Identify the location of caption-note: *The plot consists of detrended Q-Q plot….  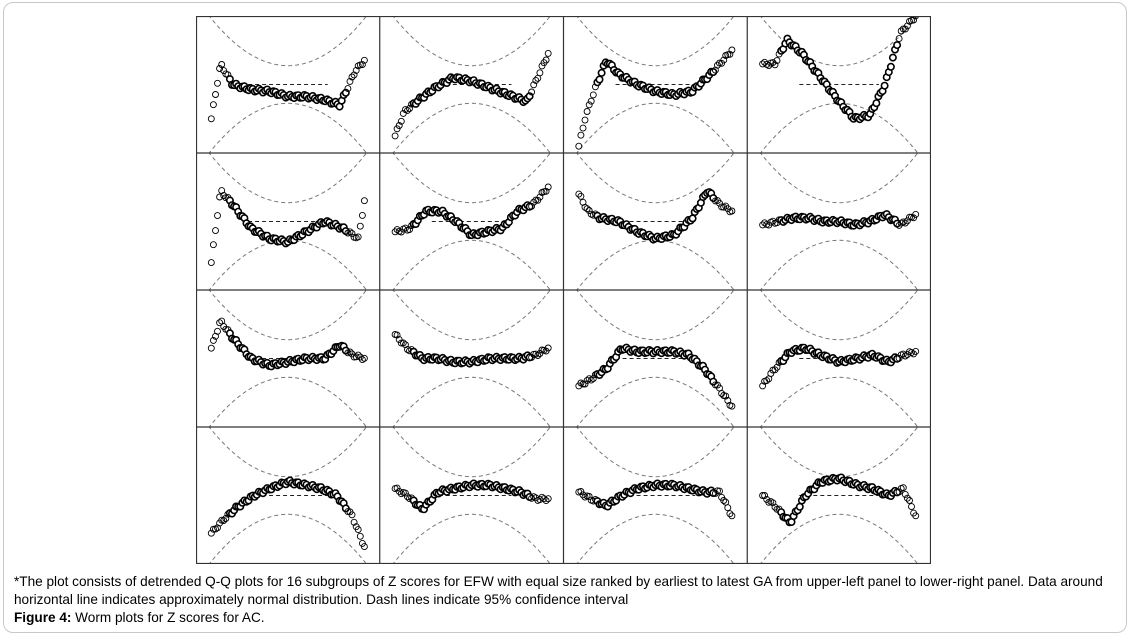
(558, 590).